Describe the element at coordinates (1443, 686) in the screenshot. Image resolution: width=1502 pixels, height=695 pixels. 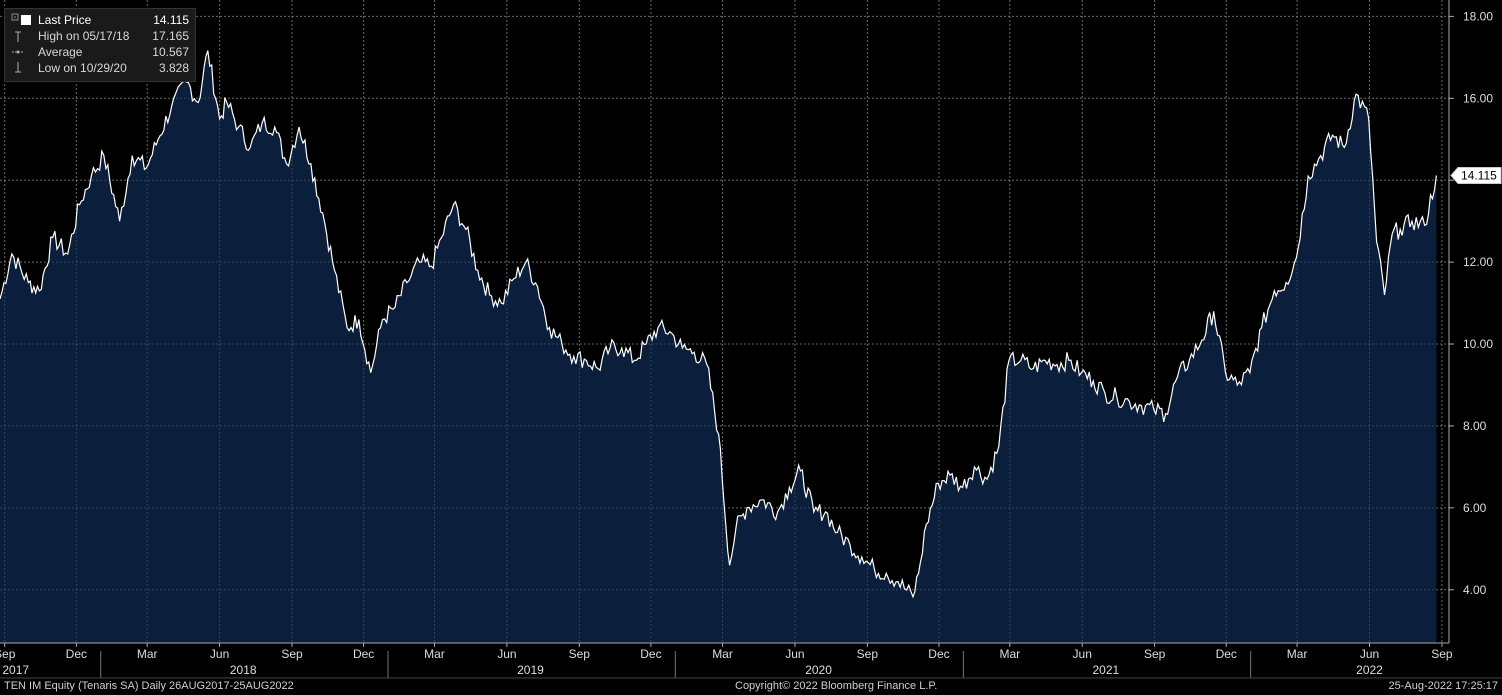
I see `footer-timestamp: 25-Aug-2022 17:25:17` at that location.